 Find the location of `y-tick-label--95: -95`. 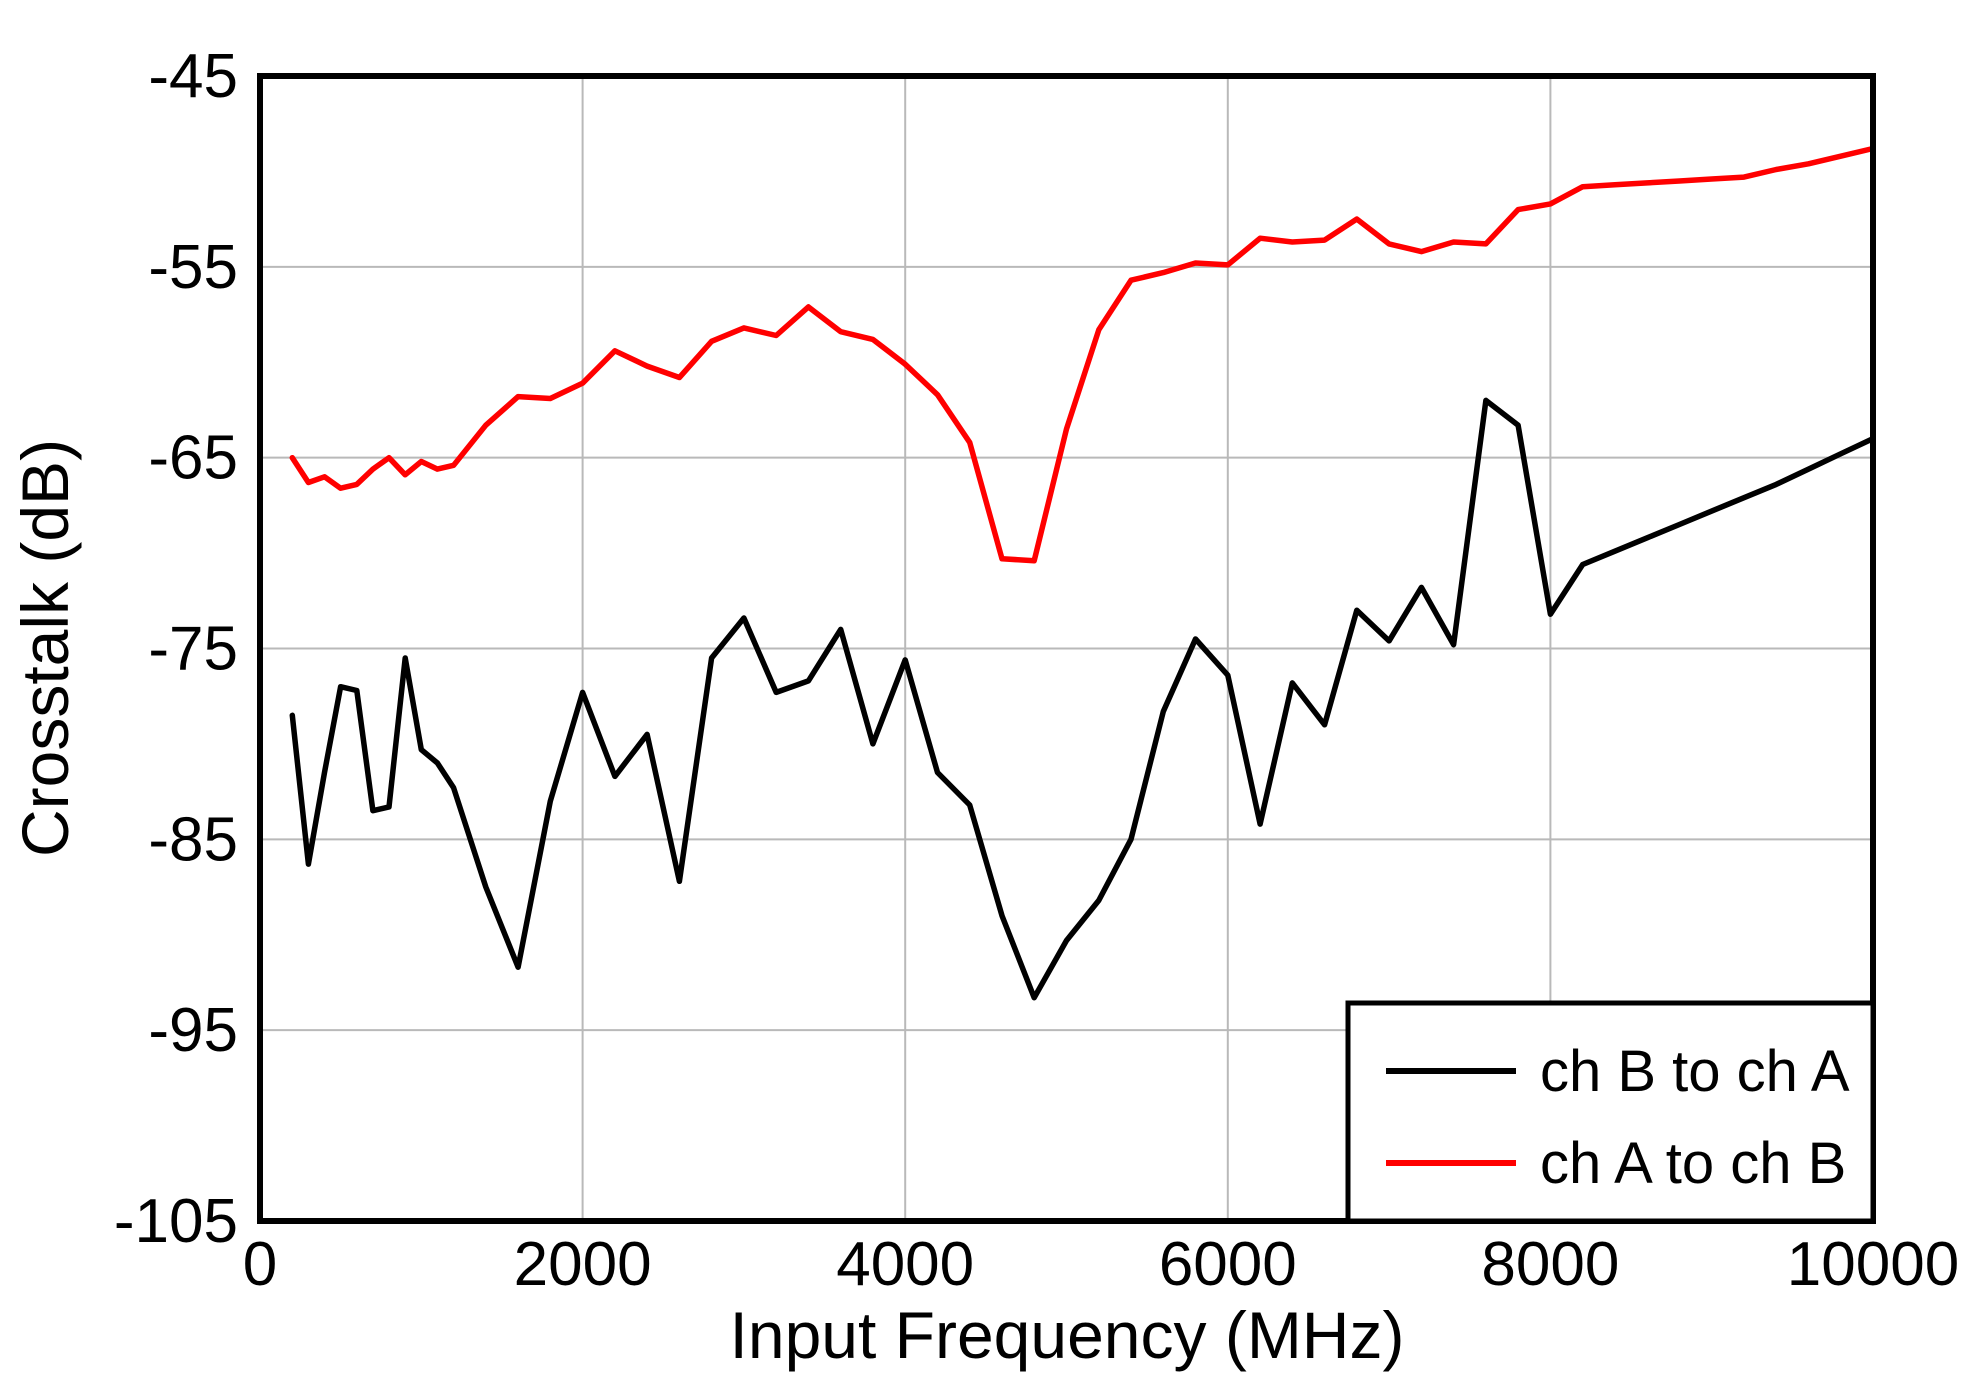

y-tick-label--95: -95 is located at coordinates (193, 1030).